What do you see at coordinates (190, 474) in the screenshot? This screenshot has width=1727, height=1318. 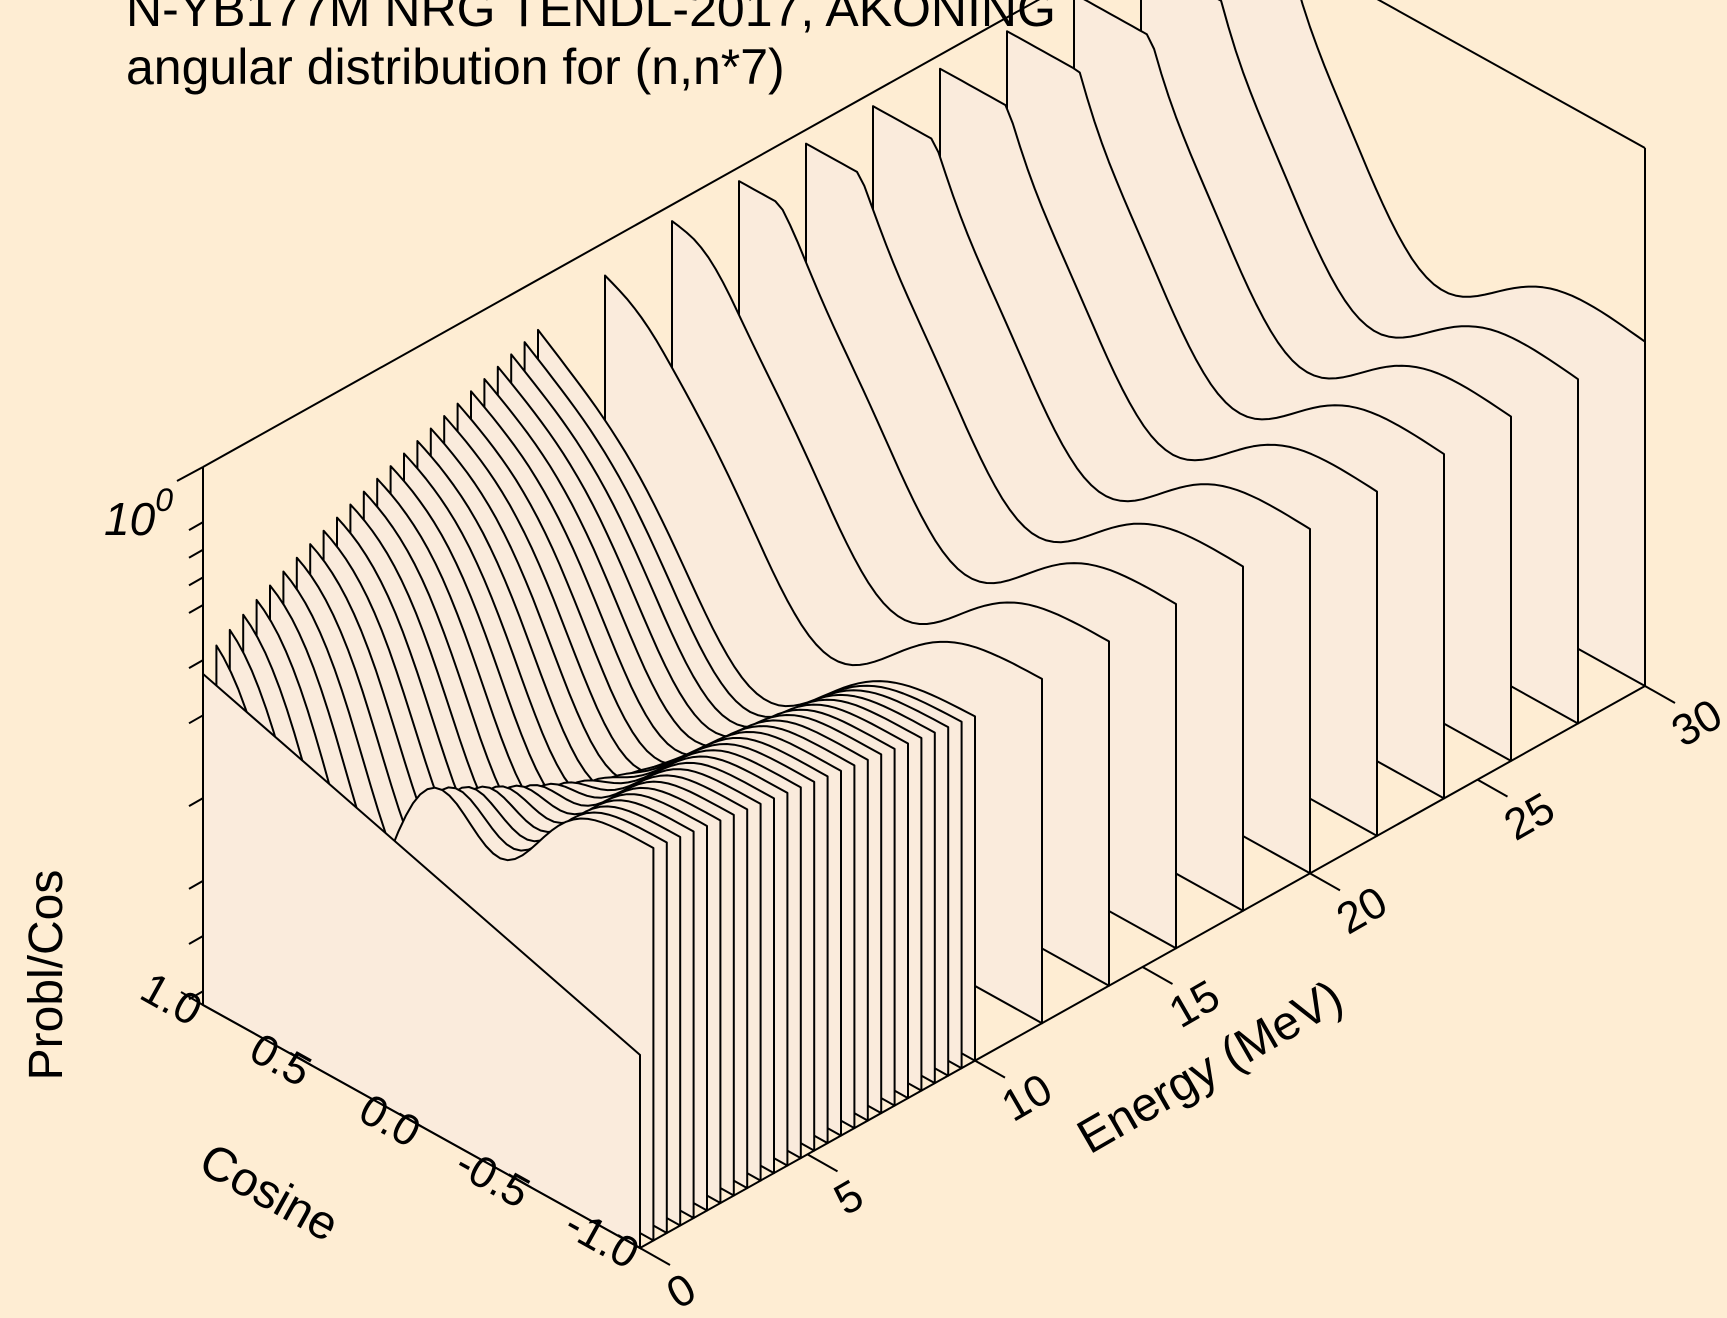 I see `z-major-tick` at bounding box center [190, 474].